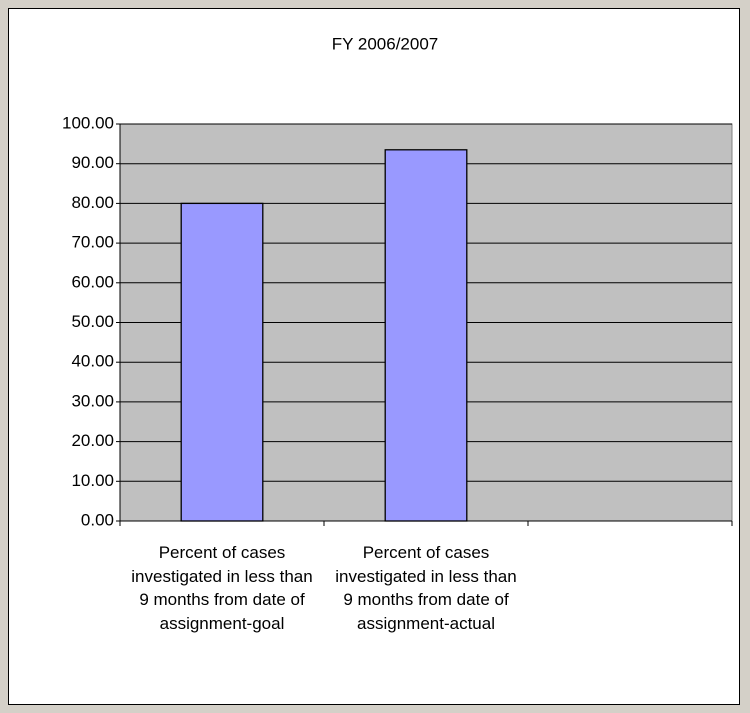 The image size is (750, 713). What do you see at coordinates (97, 519) in the screenshot?
I see `y-tick-label: 0.00` at bounding box center [97, 519].